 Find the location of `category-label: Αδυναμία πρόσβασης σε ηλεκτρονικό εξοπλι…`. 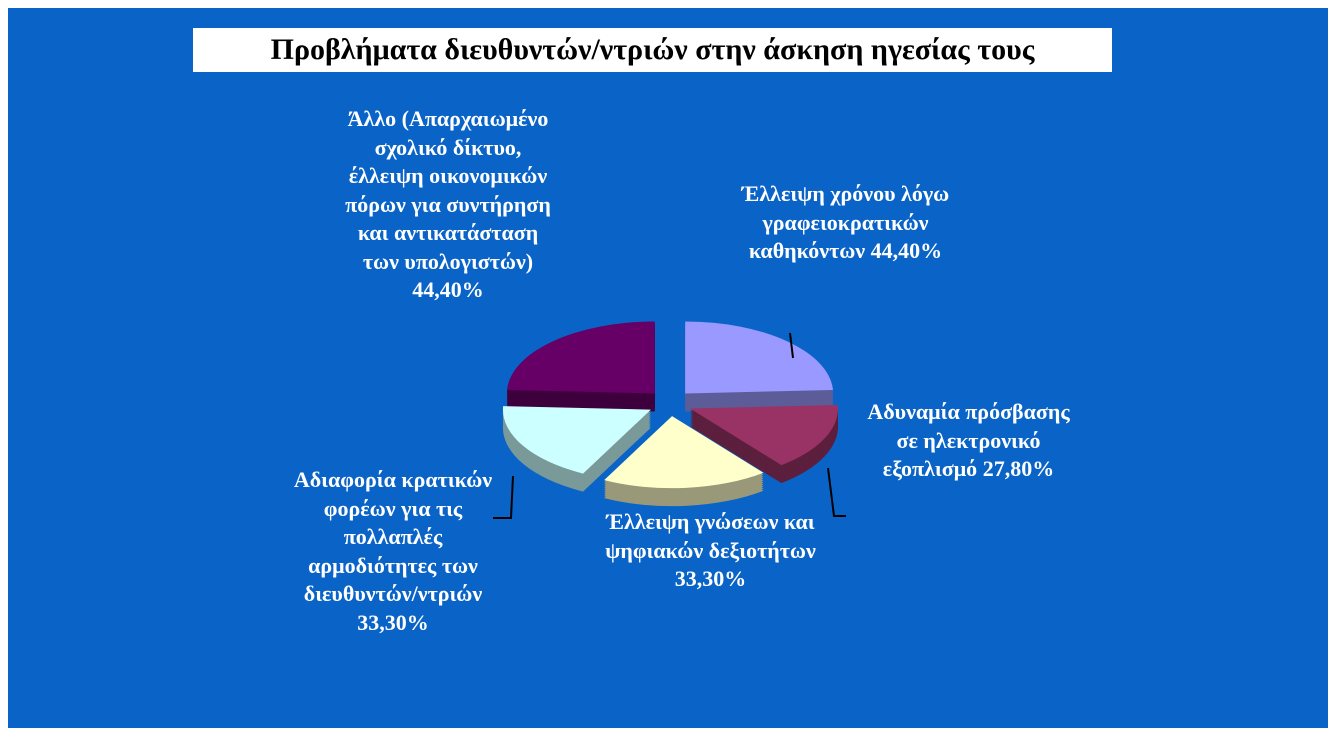

category-label: Αδυναμία πρόσβασης σε ηλεκτρονικό εξοπλι… is located at coordinates (968, 440).